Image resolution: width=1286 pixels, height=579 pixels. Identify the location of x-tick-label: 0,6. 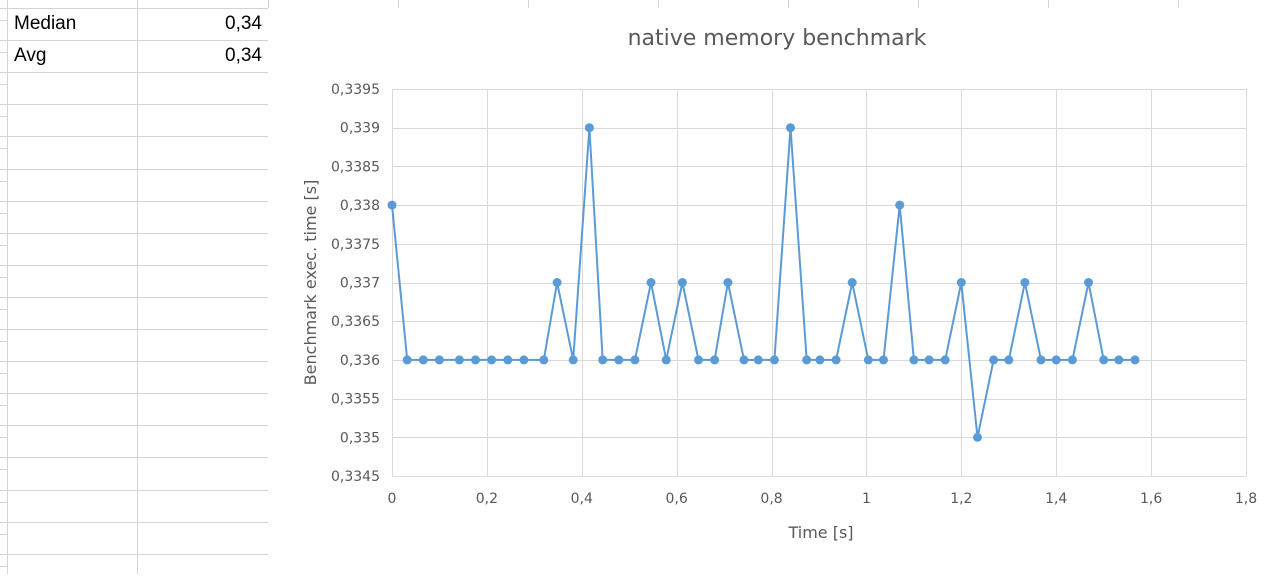
(677, 499).